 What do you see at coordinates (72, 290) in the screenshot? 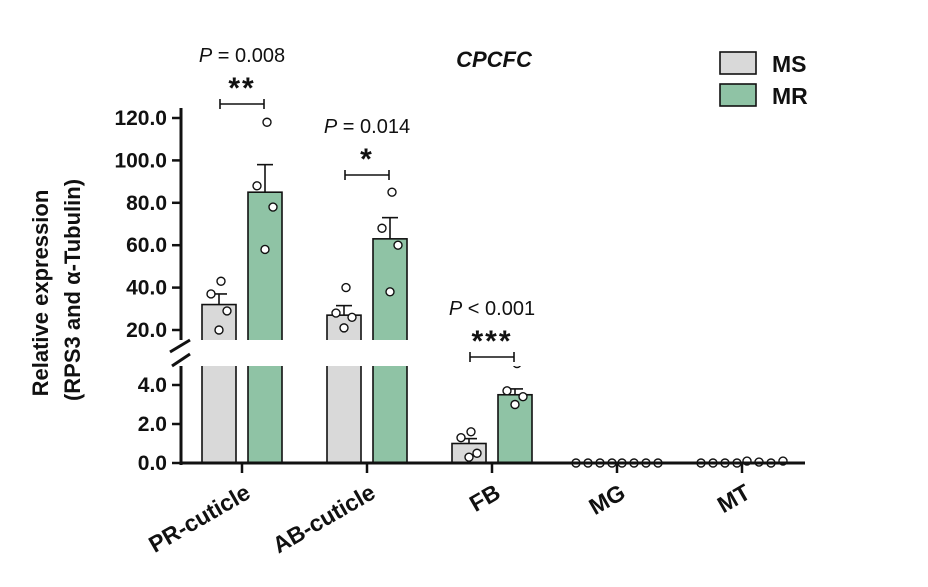
I see `y-axis-label-line-2: (RPS3 and α-Tubulin)` at bounding box center [72, 290].